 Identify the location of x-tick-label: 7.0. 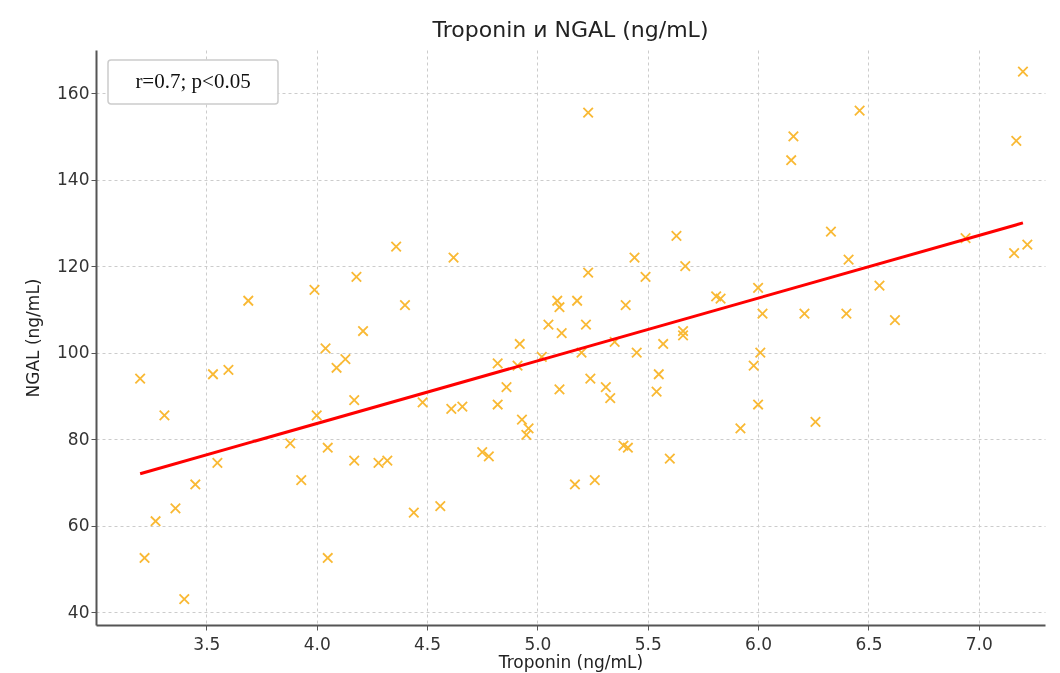
(979, 643).